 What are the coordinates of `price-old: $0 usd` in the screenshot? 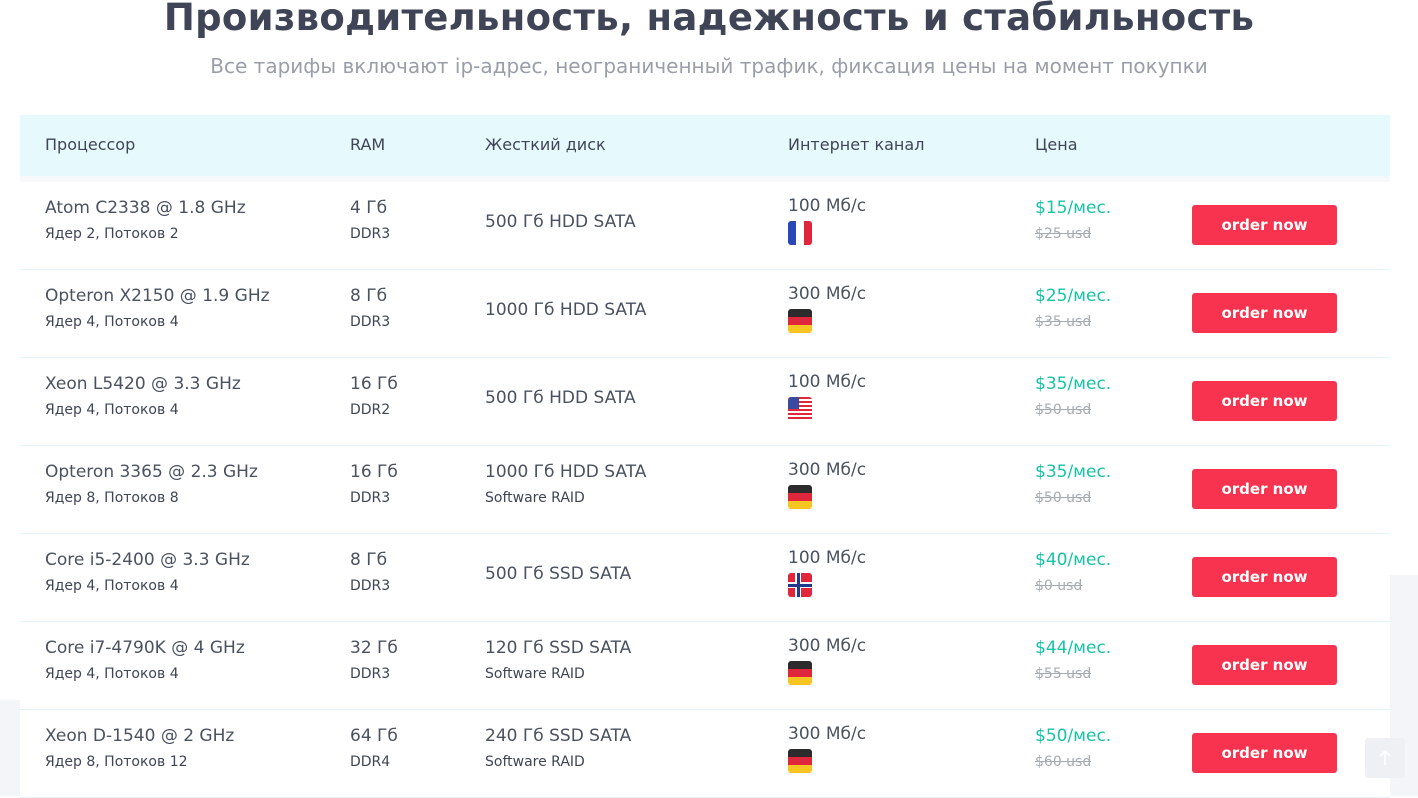 It's located at (1059, 586).